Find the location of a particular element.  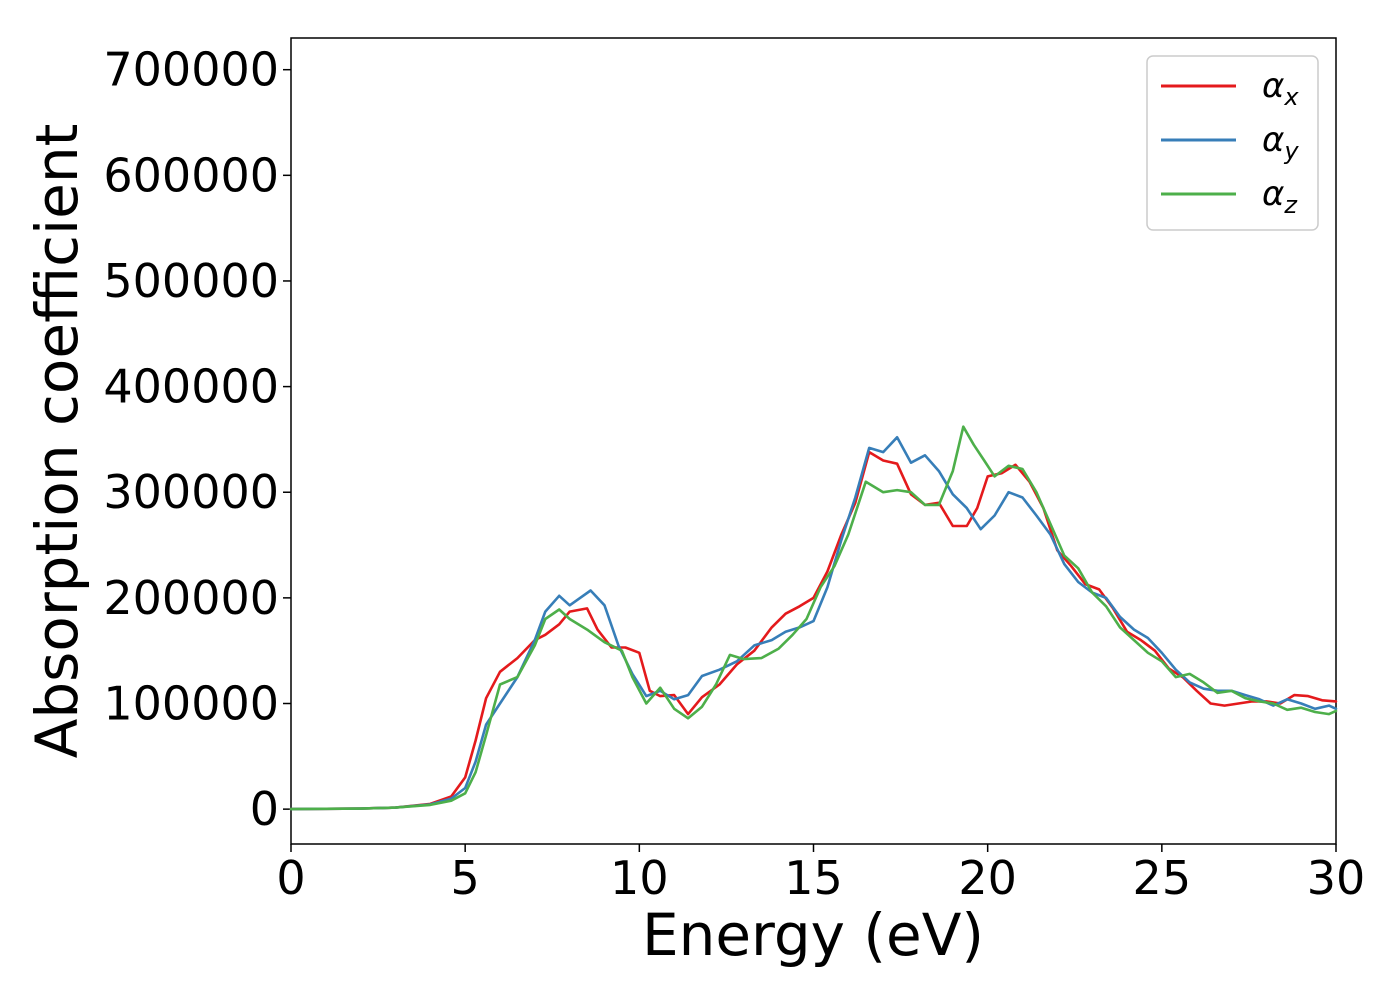

x-tick-label: 15 is located at coordinates (813, 878).